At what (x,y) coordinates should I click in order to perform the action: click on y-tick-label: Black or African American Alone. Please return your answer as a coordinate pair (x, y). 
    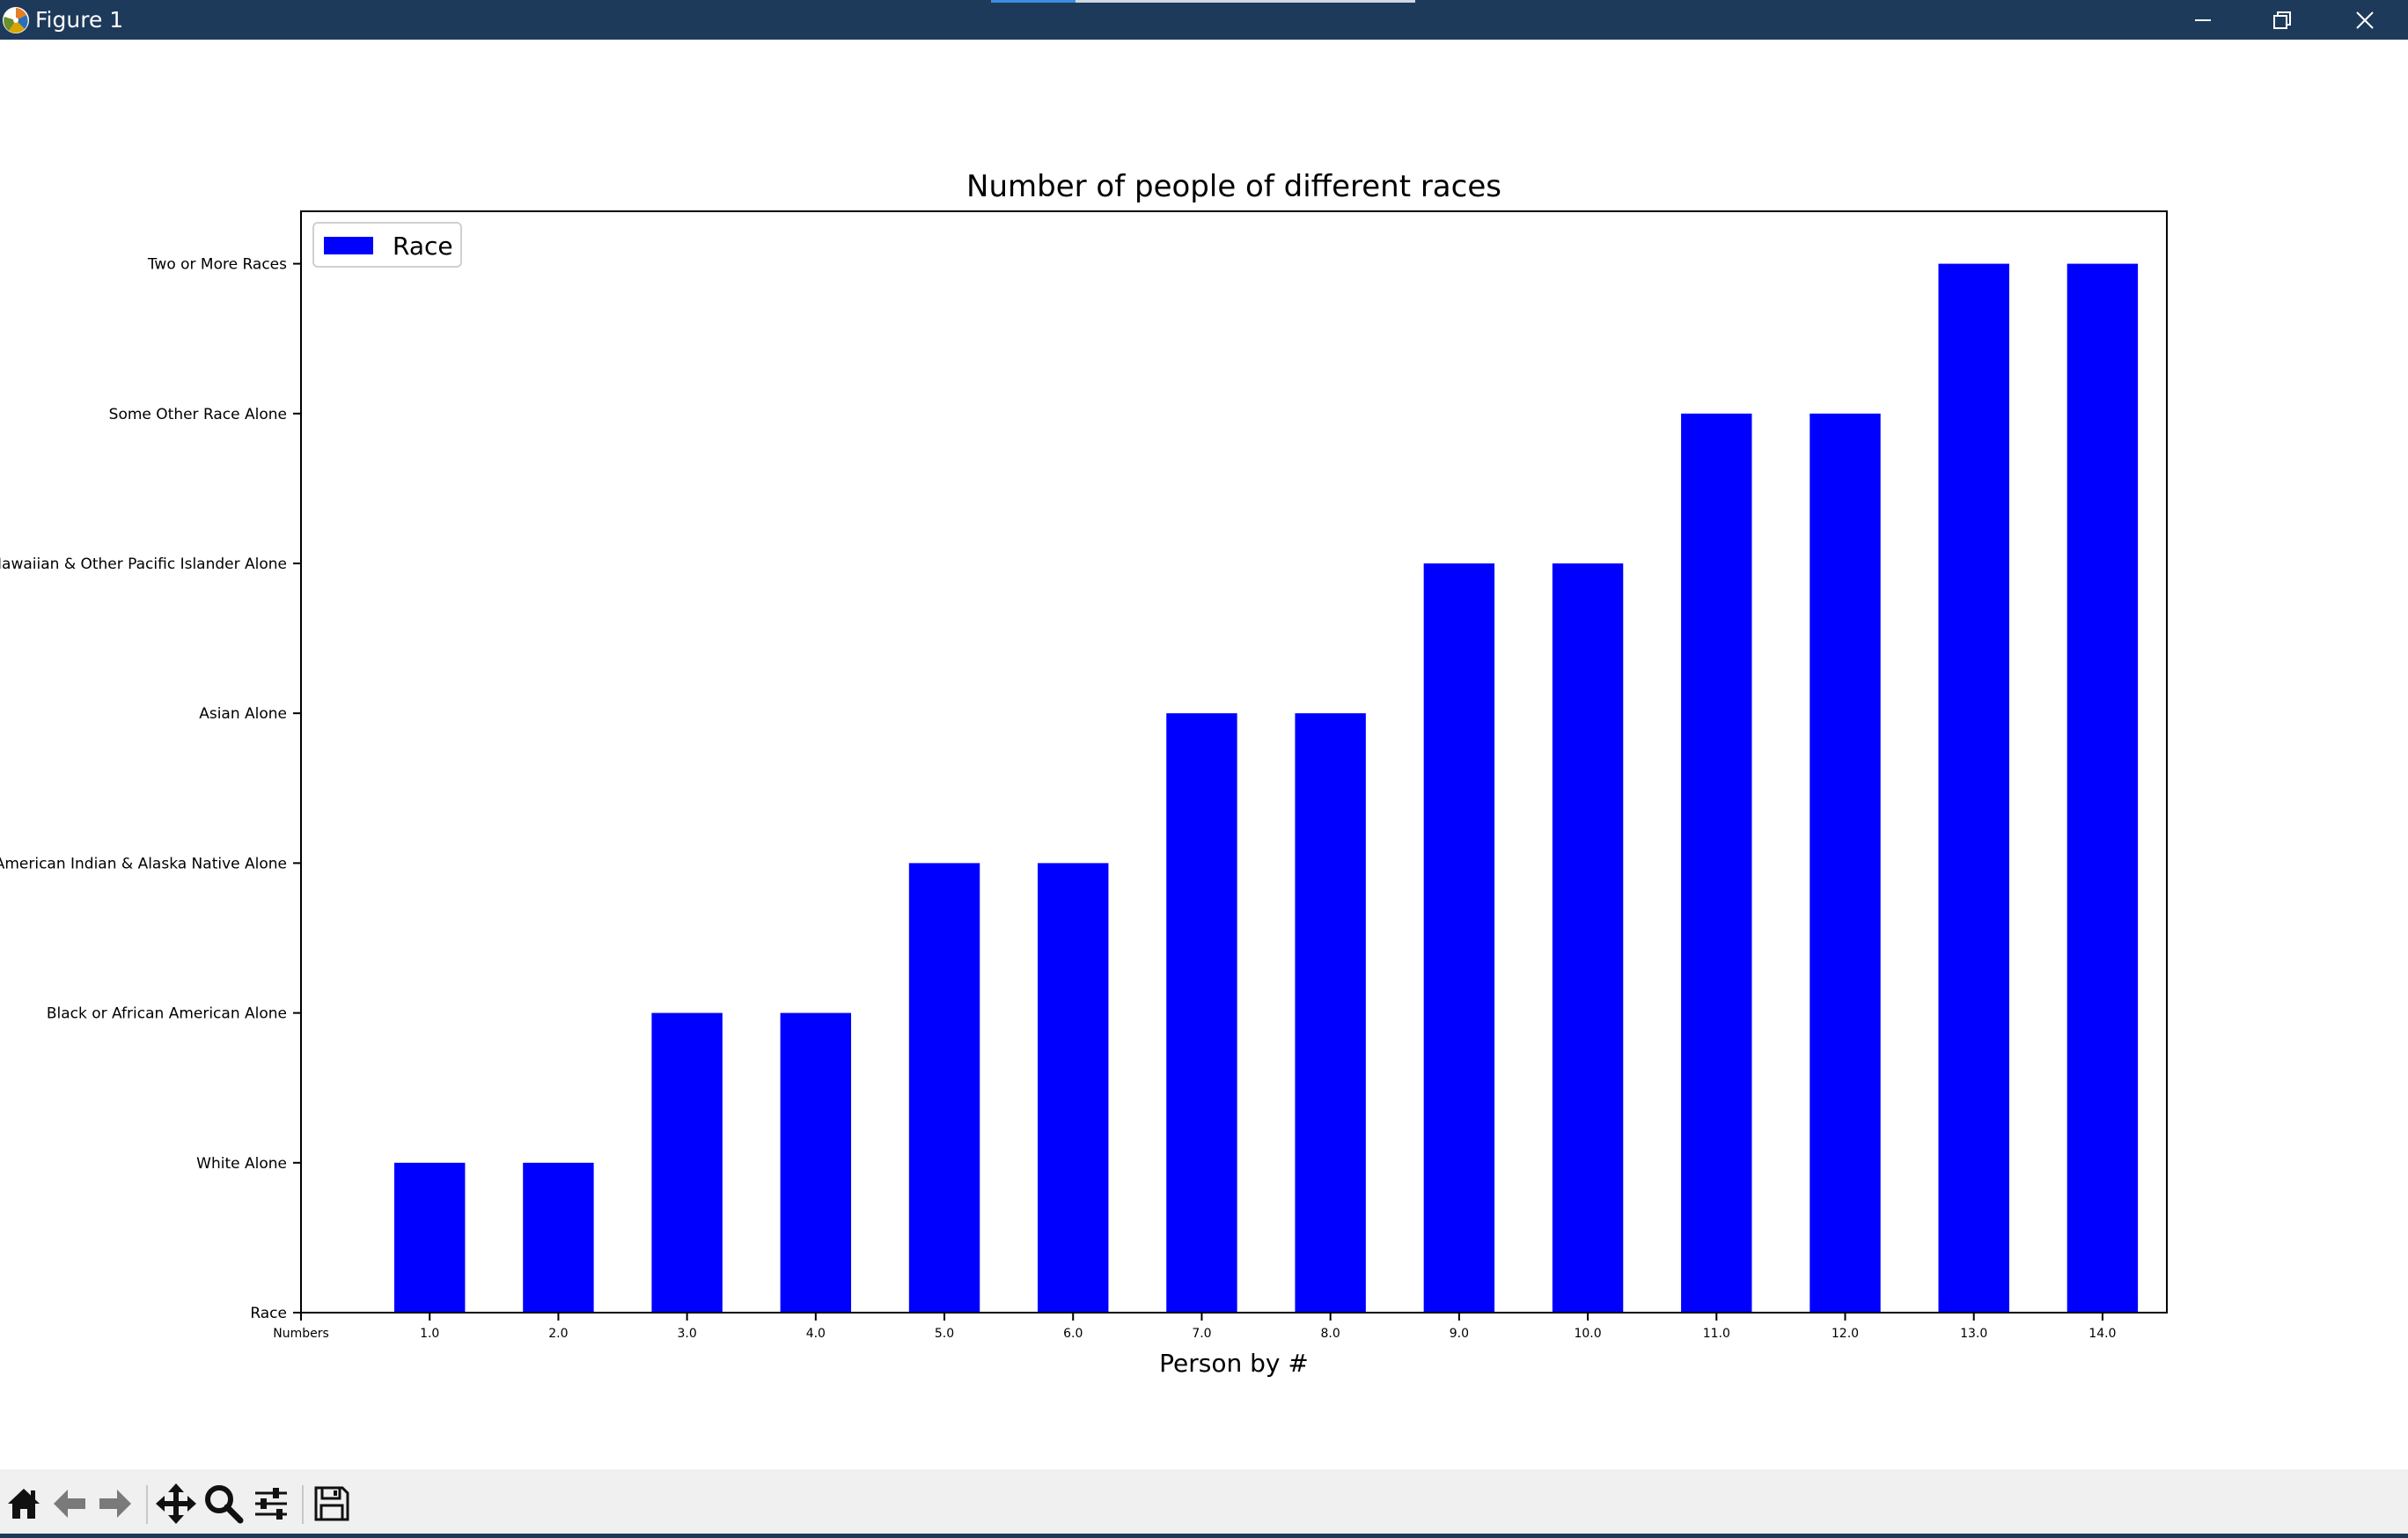
    Looking at the image, I should click on (167, 1014).